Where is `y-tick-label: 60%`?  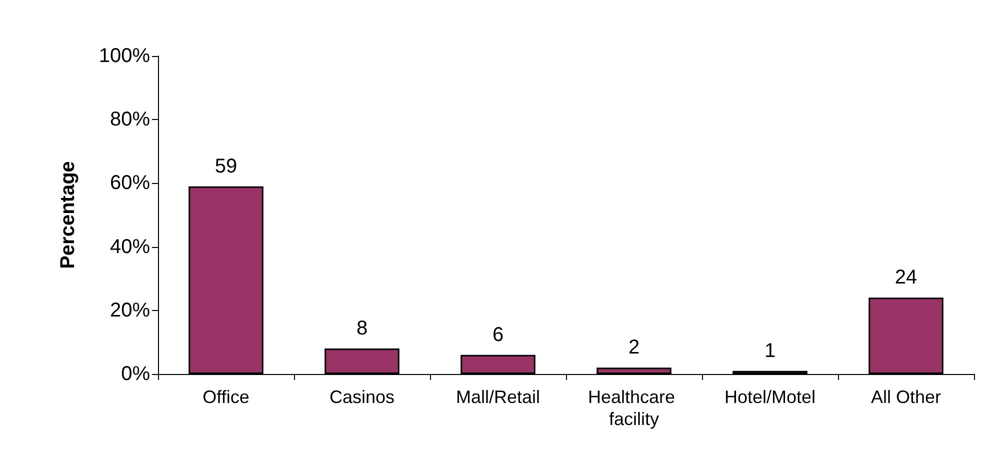
y-tick-label: 60% is located at coordinates (130, 183).